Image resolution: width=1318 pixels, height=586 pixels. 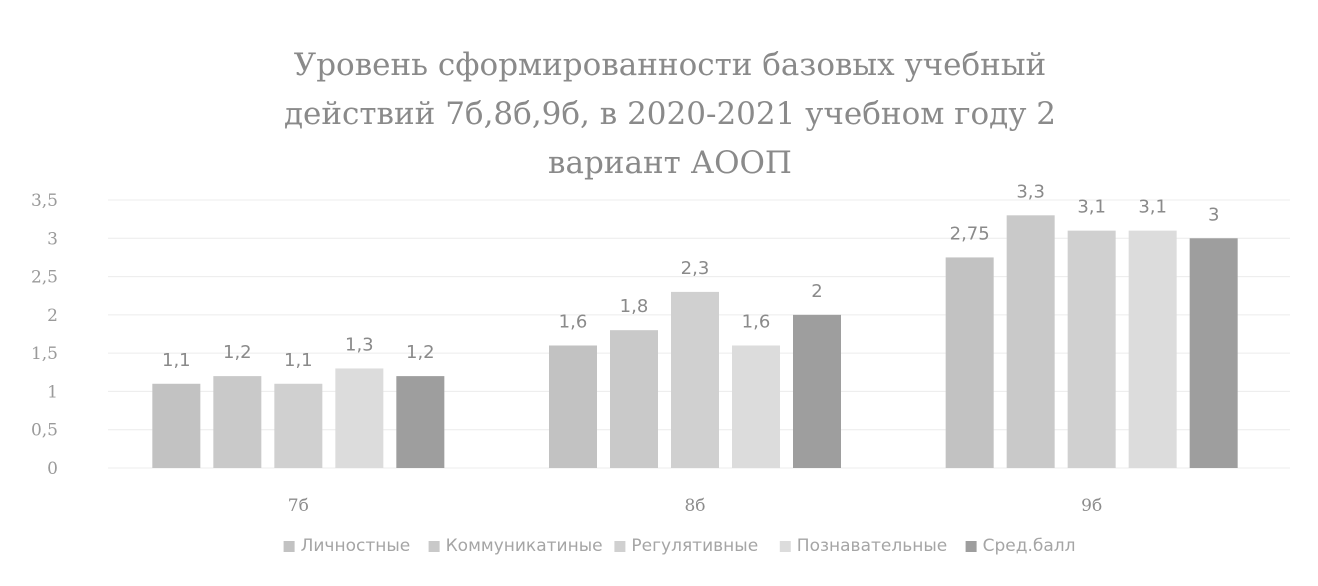 What do you see at coordinates (44, 354) in the screenshot?
I see `y-tick-label: 1,5` at bounding box center [44, 354].